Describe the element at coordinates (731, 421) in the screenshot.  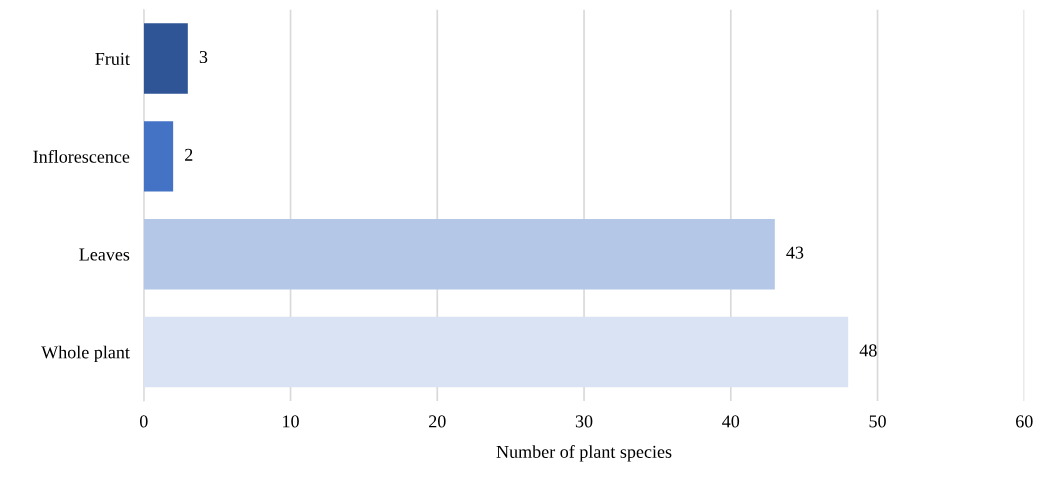
I see `x-tick-label: 40` at that location.